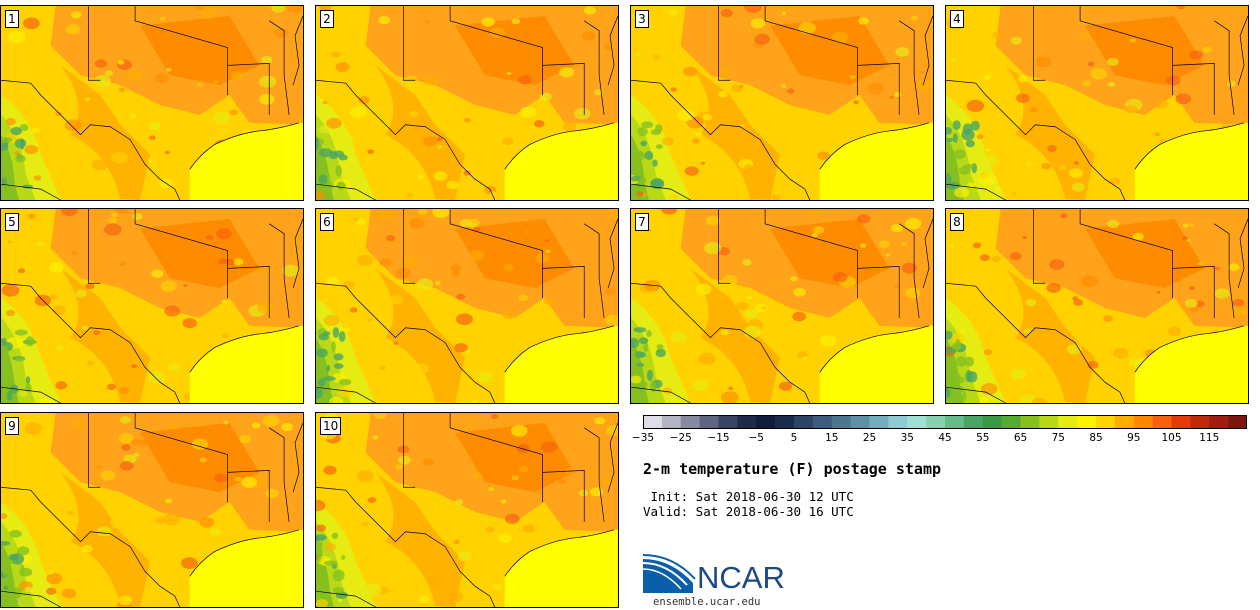 Image resolution: width=1260 pixels, height=610 pixels. I want to click on panel-8: 8, so click(1097, 306).